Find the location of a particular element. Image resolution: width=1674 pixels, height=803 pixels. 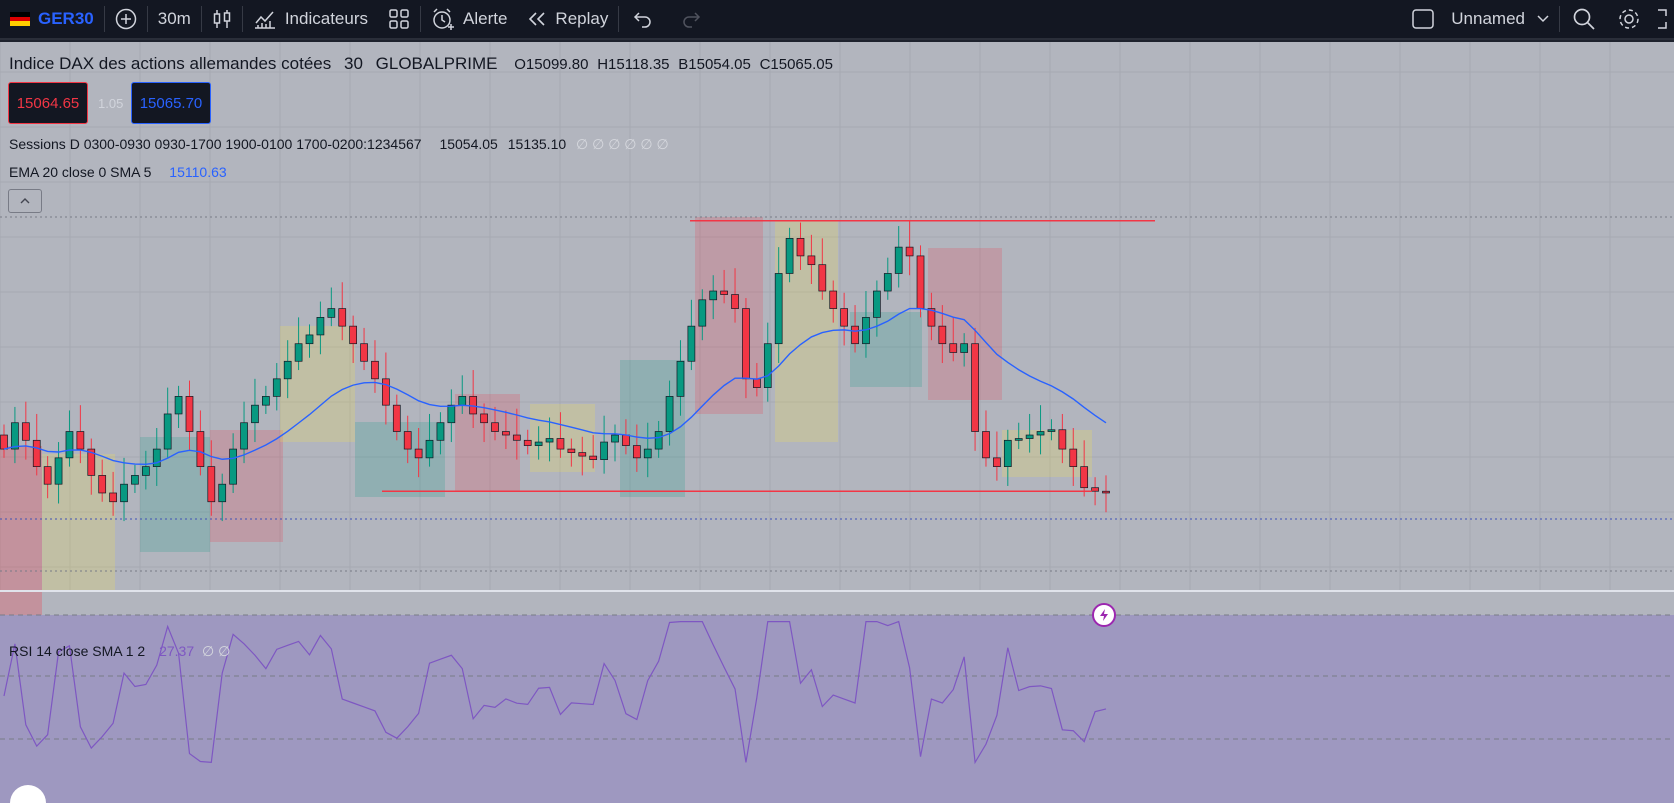

interval-button: 30m is located at coordinates (174, 19).